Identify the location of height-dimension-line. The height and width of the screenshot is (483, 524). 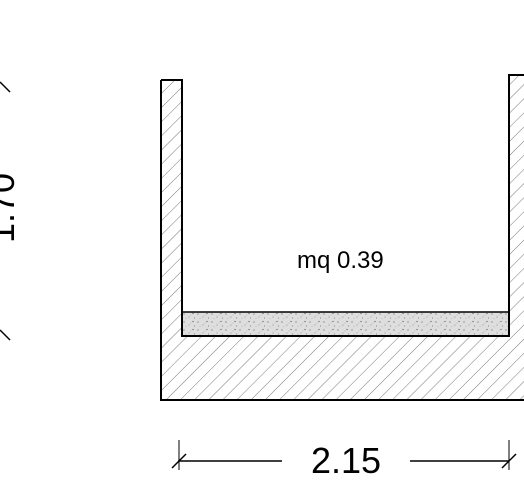
(5, 211).